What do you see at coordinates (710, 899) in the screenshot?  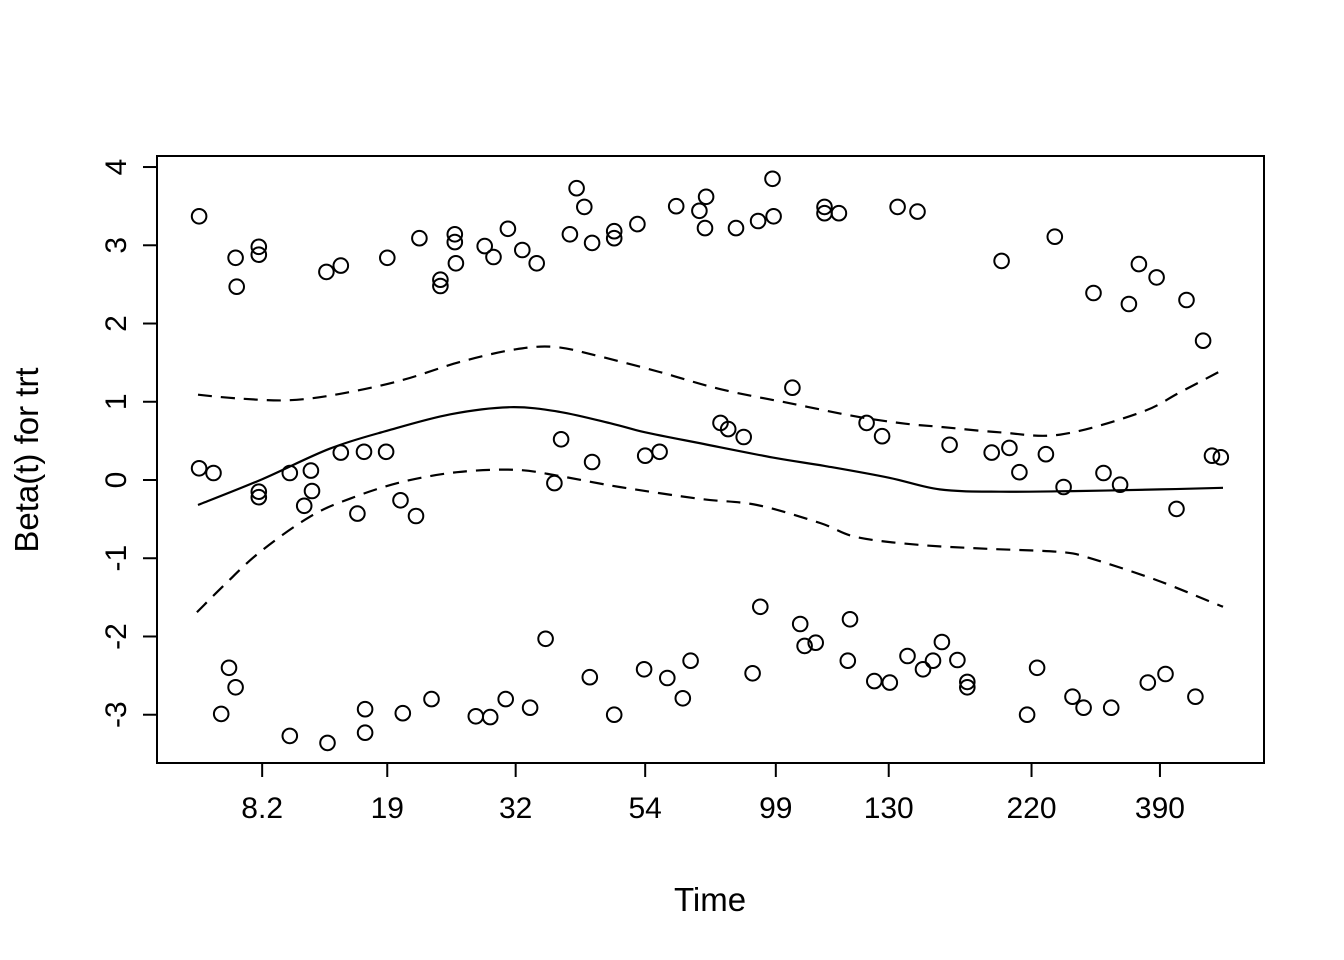 I see `x-axis-title: Time` at bounding box center [710, 899].